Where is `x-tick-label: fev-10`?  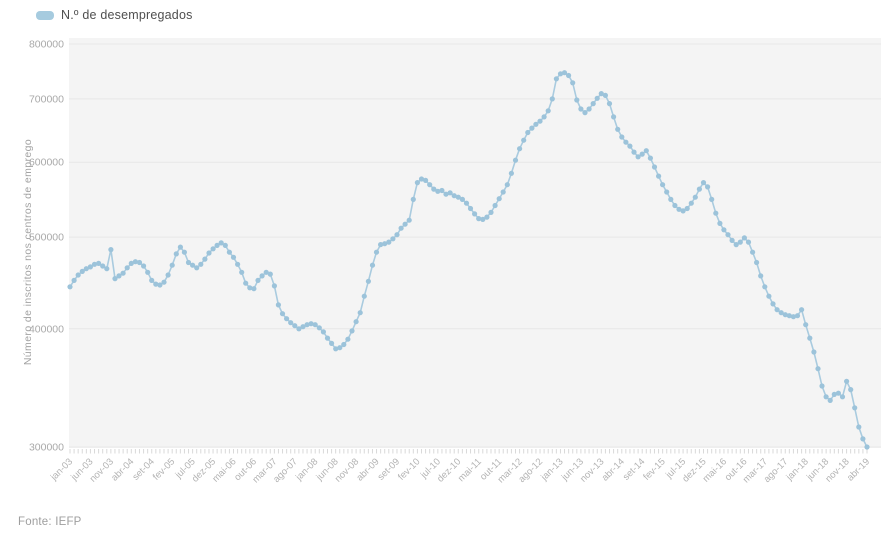
x-tick-label: fev-10 is located at coordinates (409, 469).